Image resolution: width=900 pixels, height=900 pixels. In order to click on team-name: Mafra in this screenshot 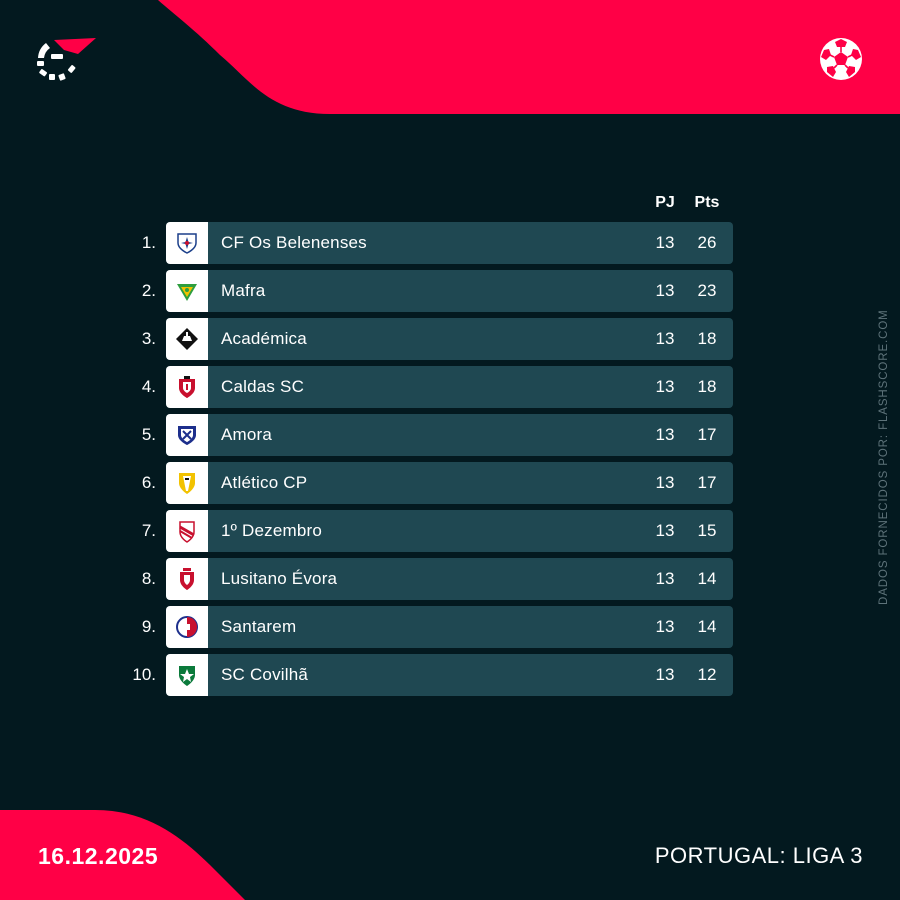, I will do `click(243, 290)`.